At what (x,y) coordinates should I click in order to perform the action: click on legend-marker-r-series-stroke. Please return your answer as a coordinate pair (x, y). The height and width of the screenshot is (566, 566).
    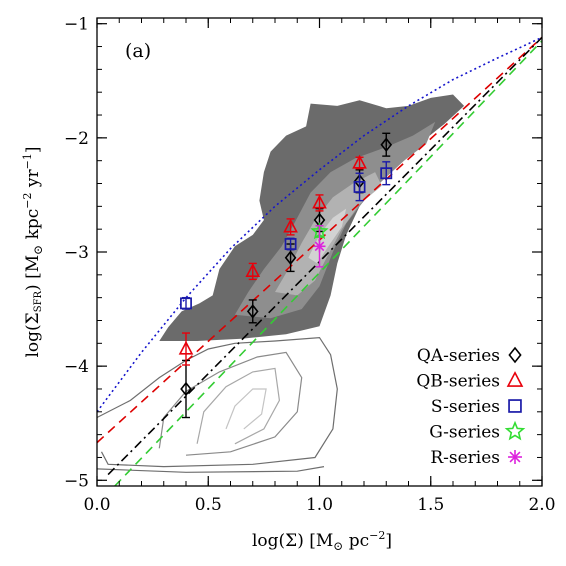
    Looking at the image, I should click on (515, 457).